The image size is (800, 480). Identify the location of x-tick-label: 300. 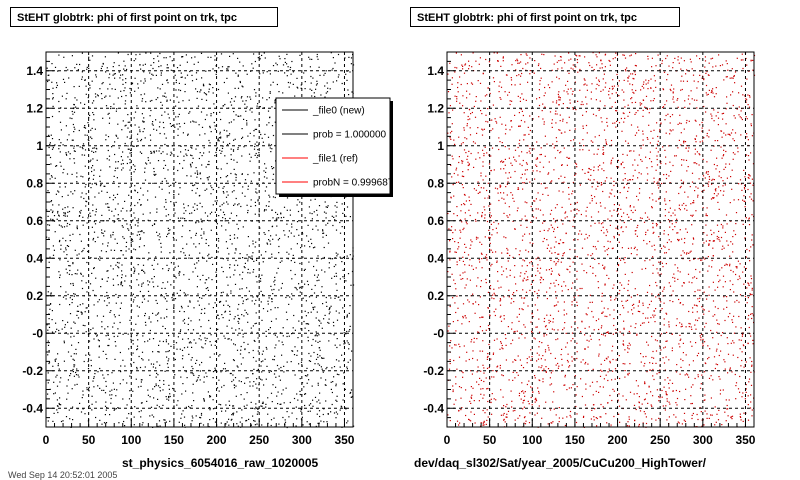
(302, 440).